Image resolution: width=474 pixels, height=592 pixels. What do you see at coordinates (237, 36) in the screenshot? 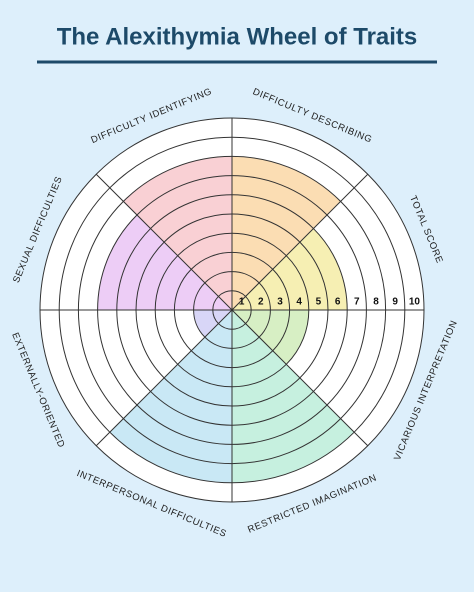
I see `chart-title: The Alexithymia Wheel of Traits` at bounding box center [237, 36].